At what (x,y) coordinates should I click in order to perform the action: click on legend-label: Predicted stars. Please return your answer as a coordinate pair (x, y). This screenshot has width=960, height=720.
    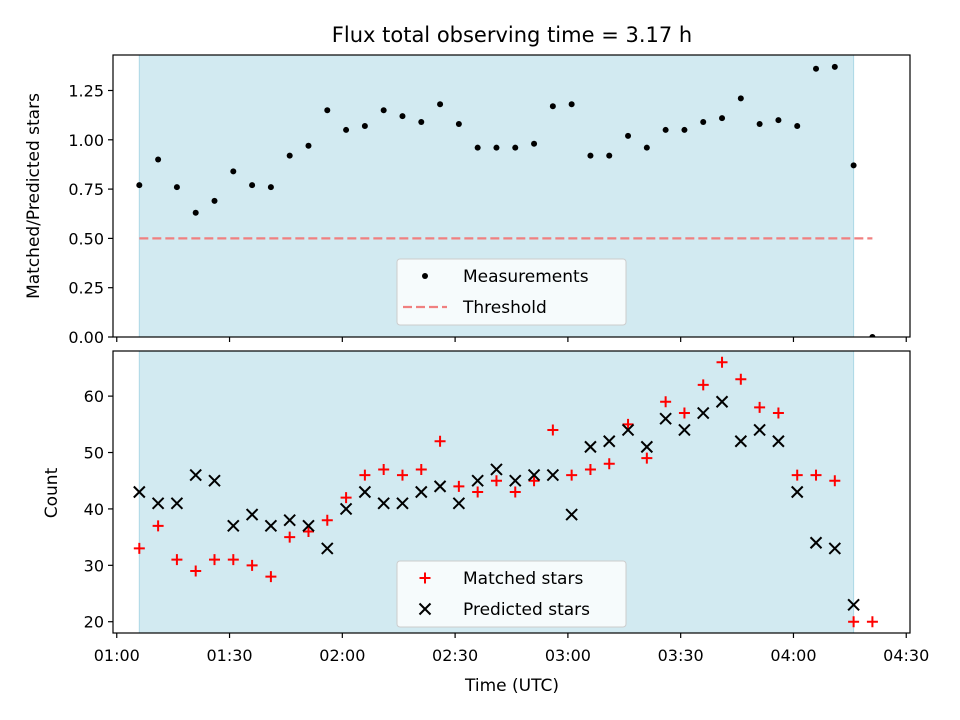
    Looking at the image, I should click on (526, 610).